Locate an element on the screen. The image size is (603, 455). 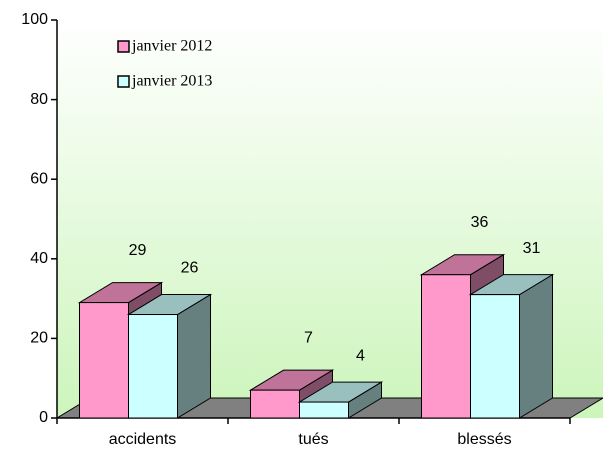
y-tick-label: 60 is located at coordinates (39, 178).